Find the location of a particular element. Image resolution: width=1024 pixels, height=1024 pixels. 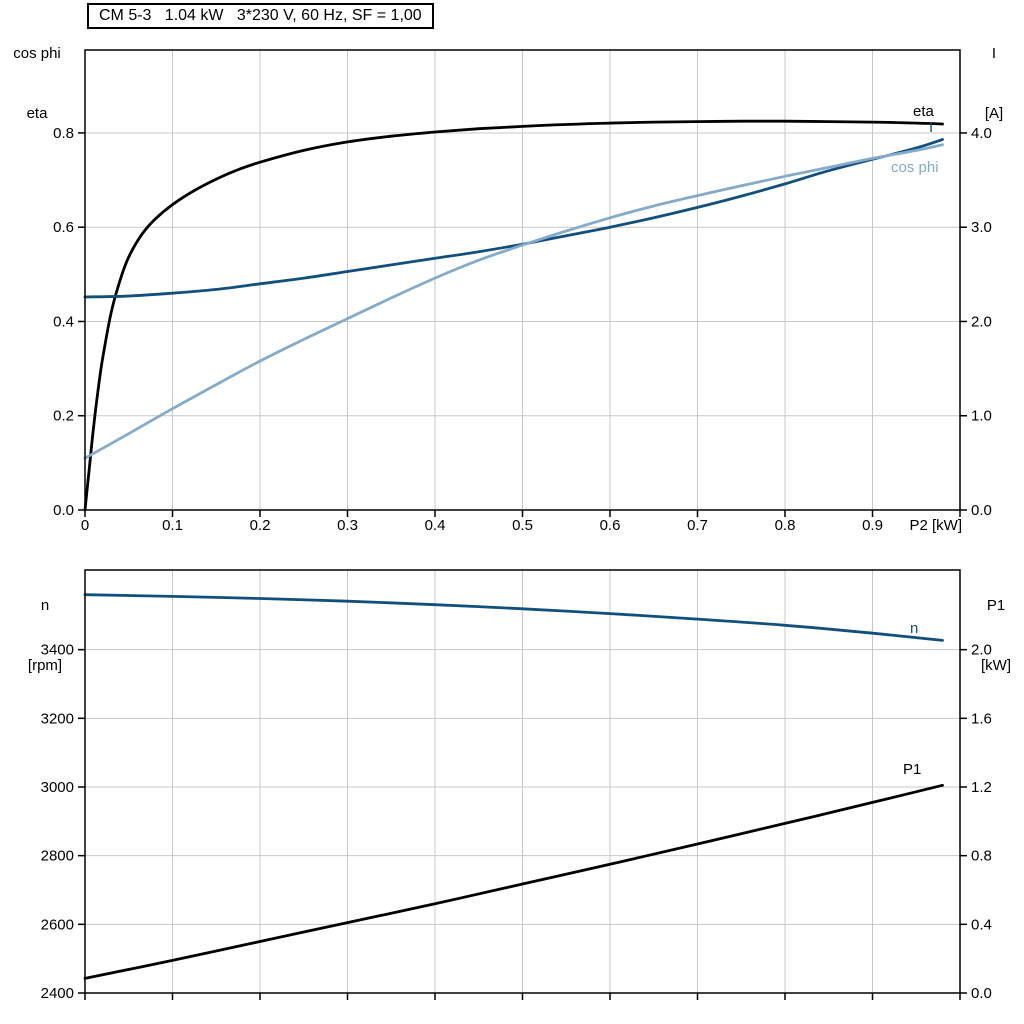

x-axis-unit-label: P2 [kW] is located at coordinates (935, 525).